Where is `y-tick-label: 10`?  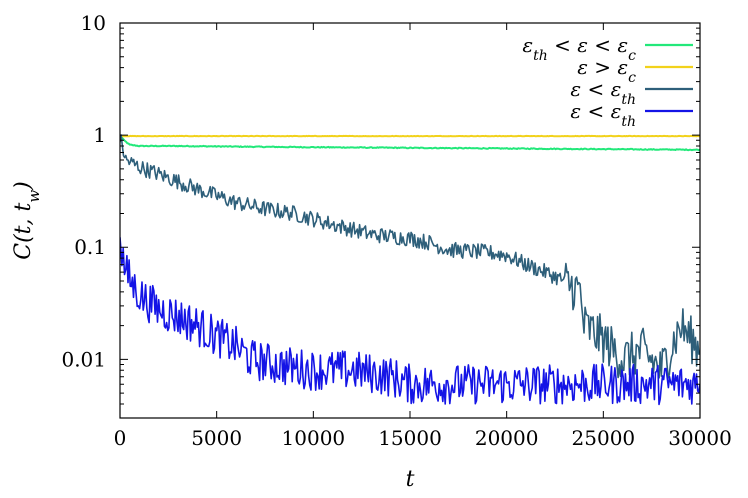
y-tick-label: 10 is located at coordinates (93, 23).